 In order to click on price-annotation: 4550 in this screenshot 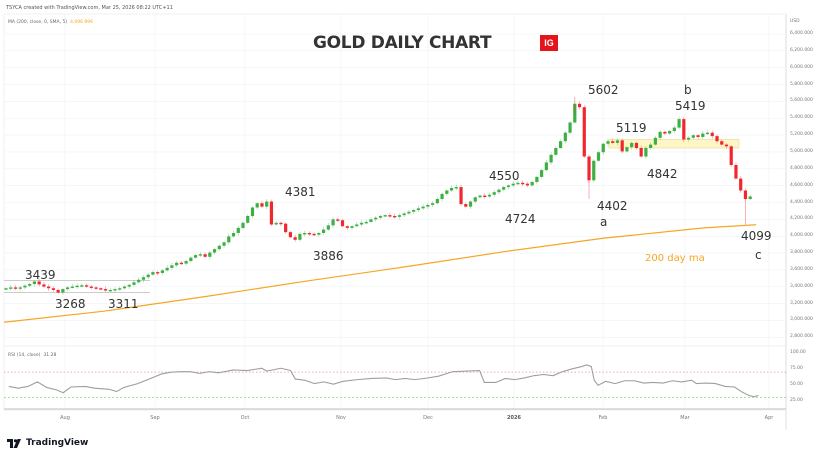, I will do `click(504, 176)`.